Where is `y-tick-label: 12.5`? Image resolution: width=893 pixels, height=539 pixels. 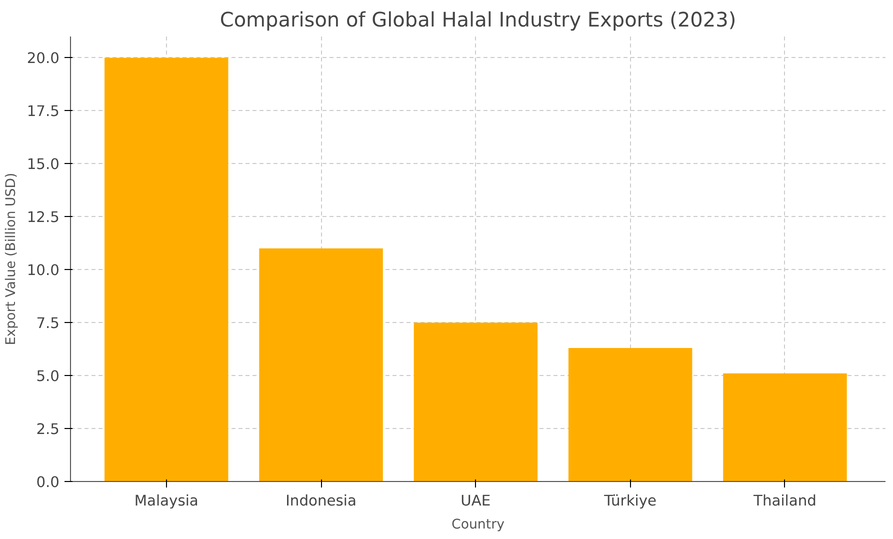 y-tick-label: 12.5 is located at coordinates (43, 217).